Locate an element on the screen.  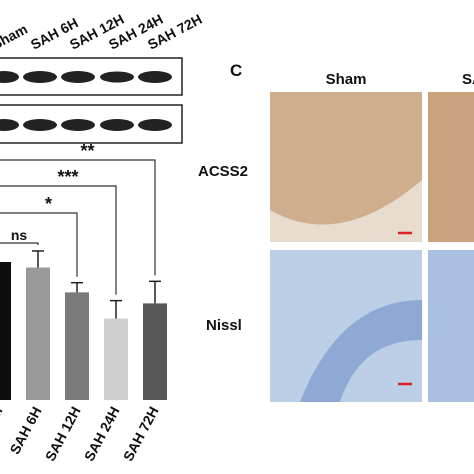
significance-label: ns is located at coordinates (19, 235).